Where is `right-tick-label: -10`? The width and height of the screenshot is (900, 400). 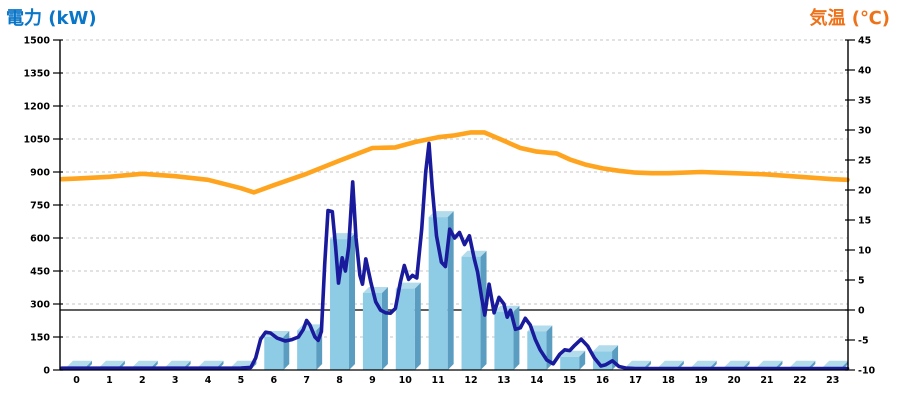 right-tick-label: -10 is located at coordinates (867, 371).